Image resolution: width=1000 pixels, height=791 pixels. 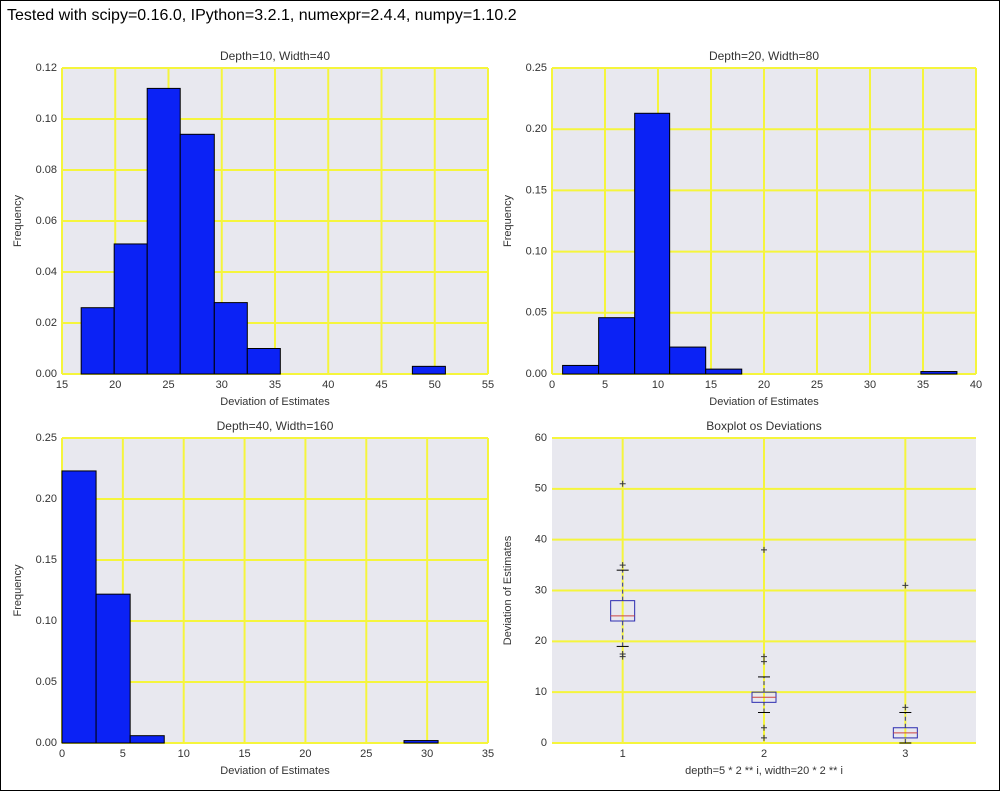 What do you see at coordinates (275, 426) in the screenshot?
I see `chart-title: Depth=40, Width=160` at bounding box center [275, 426].